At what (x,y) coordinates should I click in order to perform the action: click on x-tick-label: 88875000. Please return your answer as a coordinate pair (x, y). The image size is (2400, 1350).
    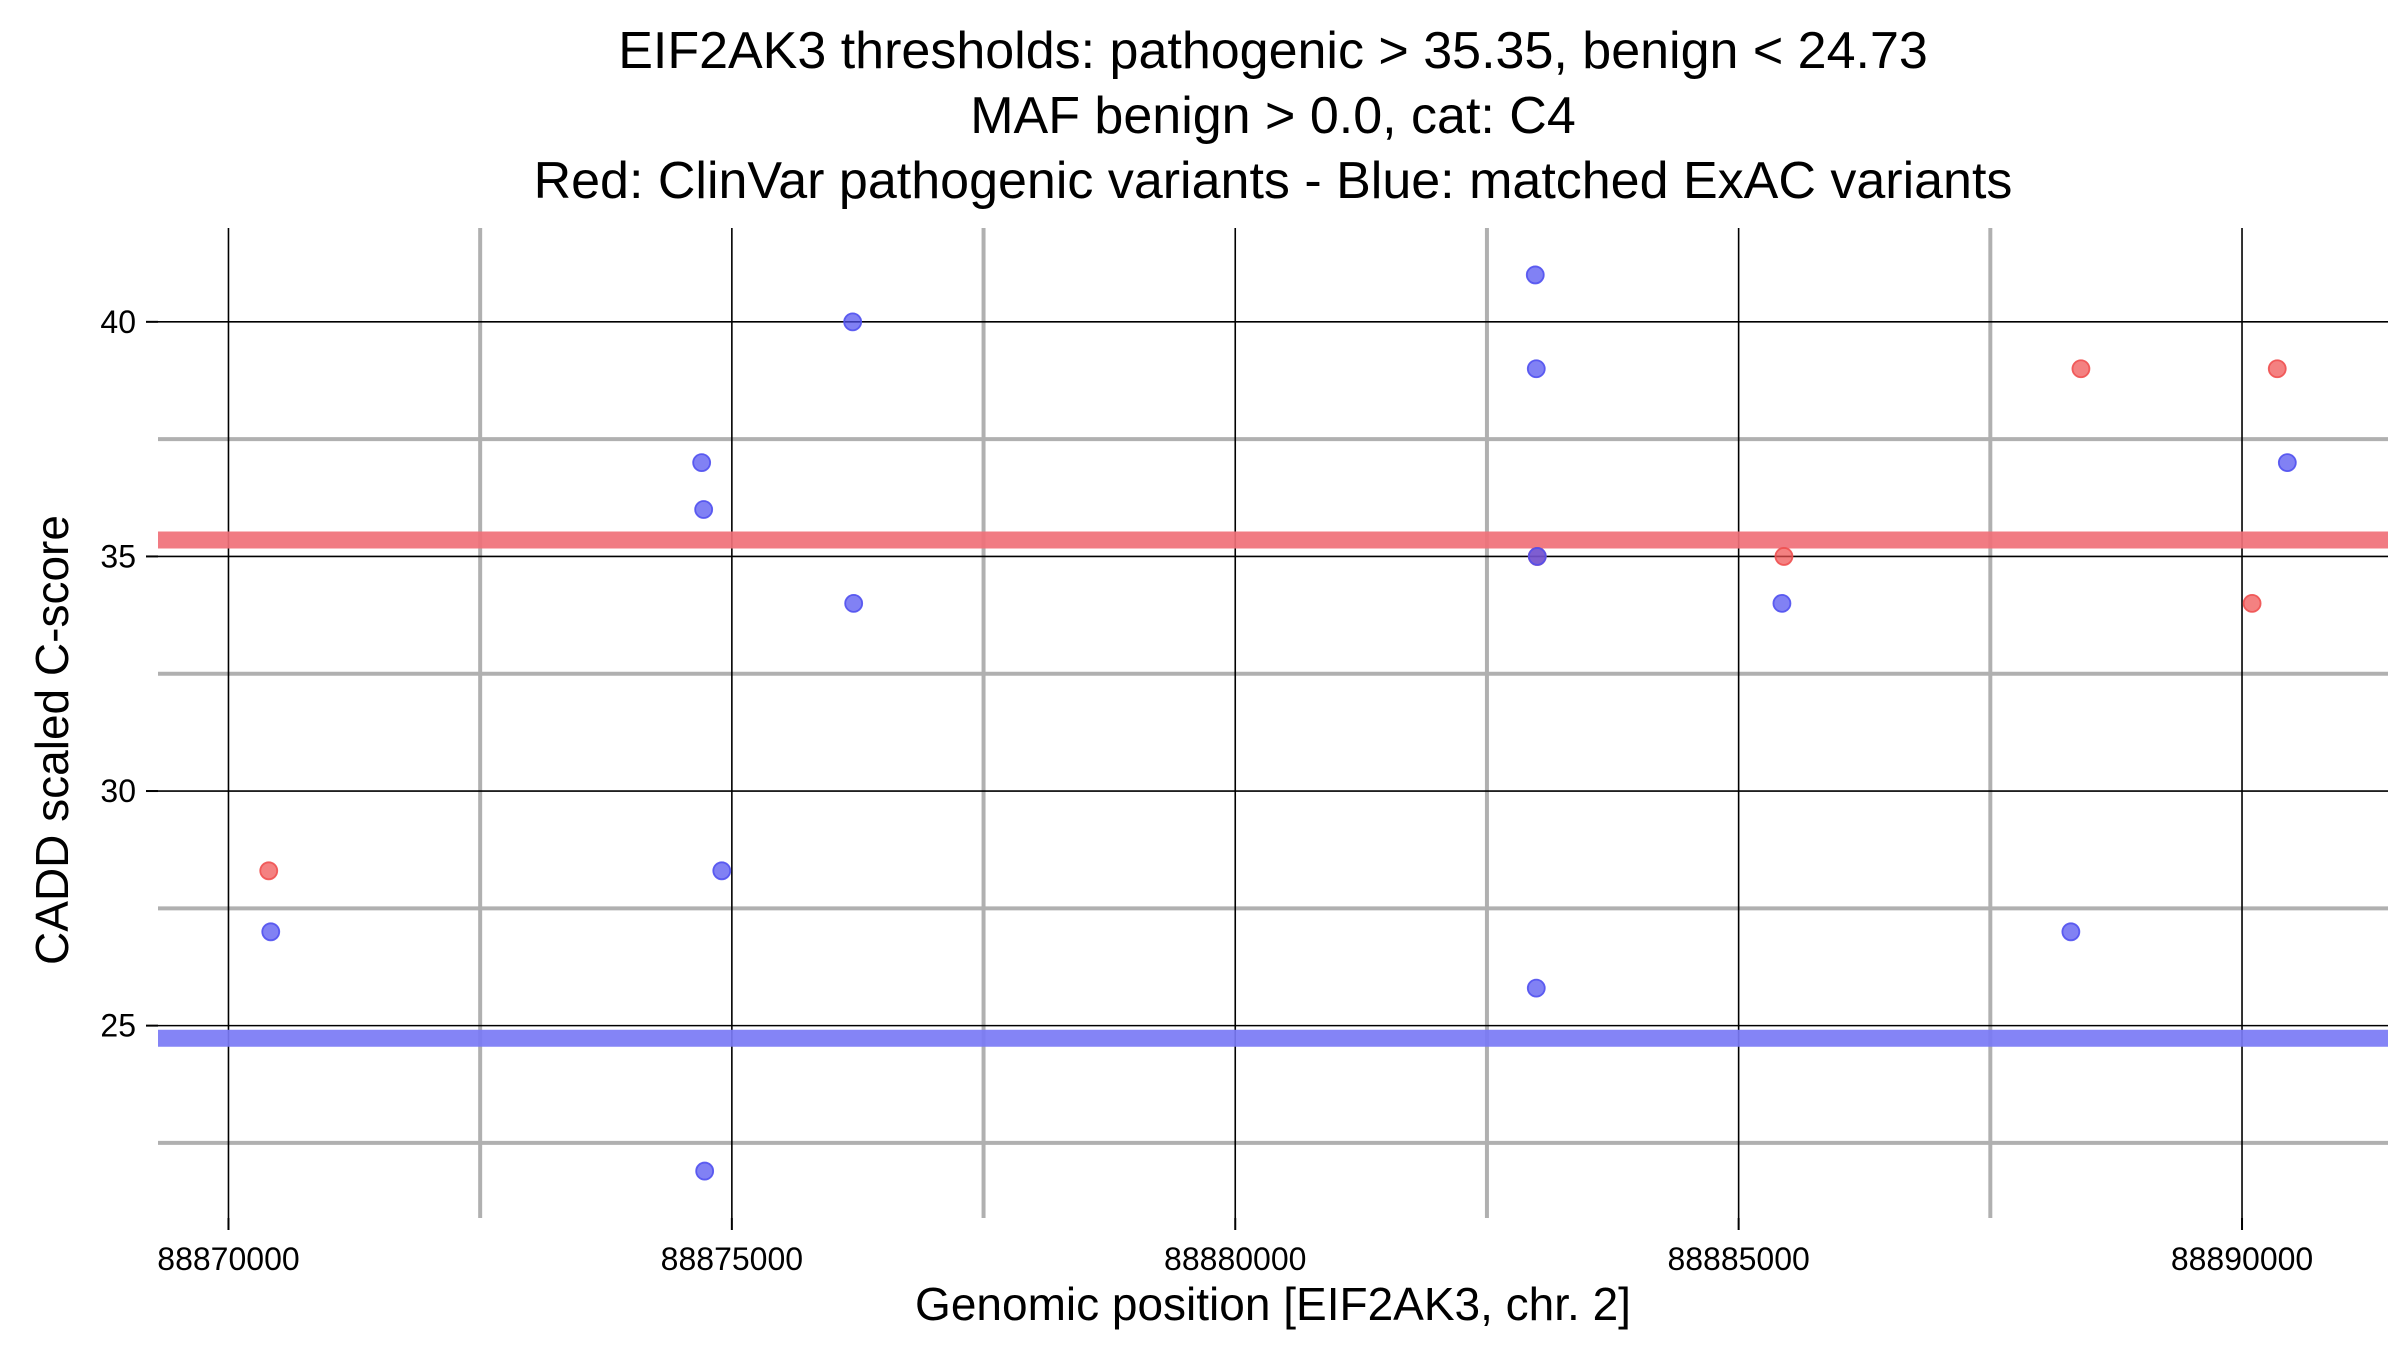
    Looking at the image, I should click on (732, 1259).